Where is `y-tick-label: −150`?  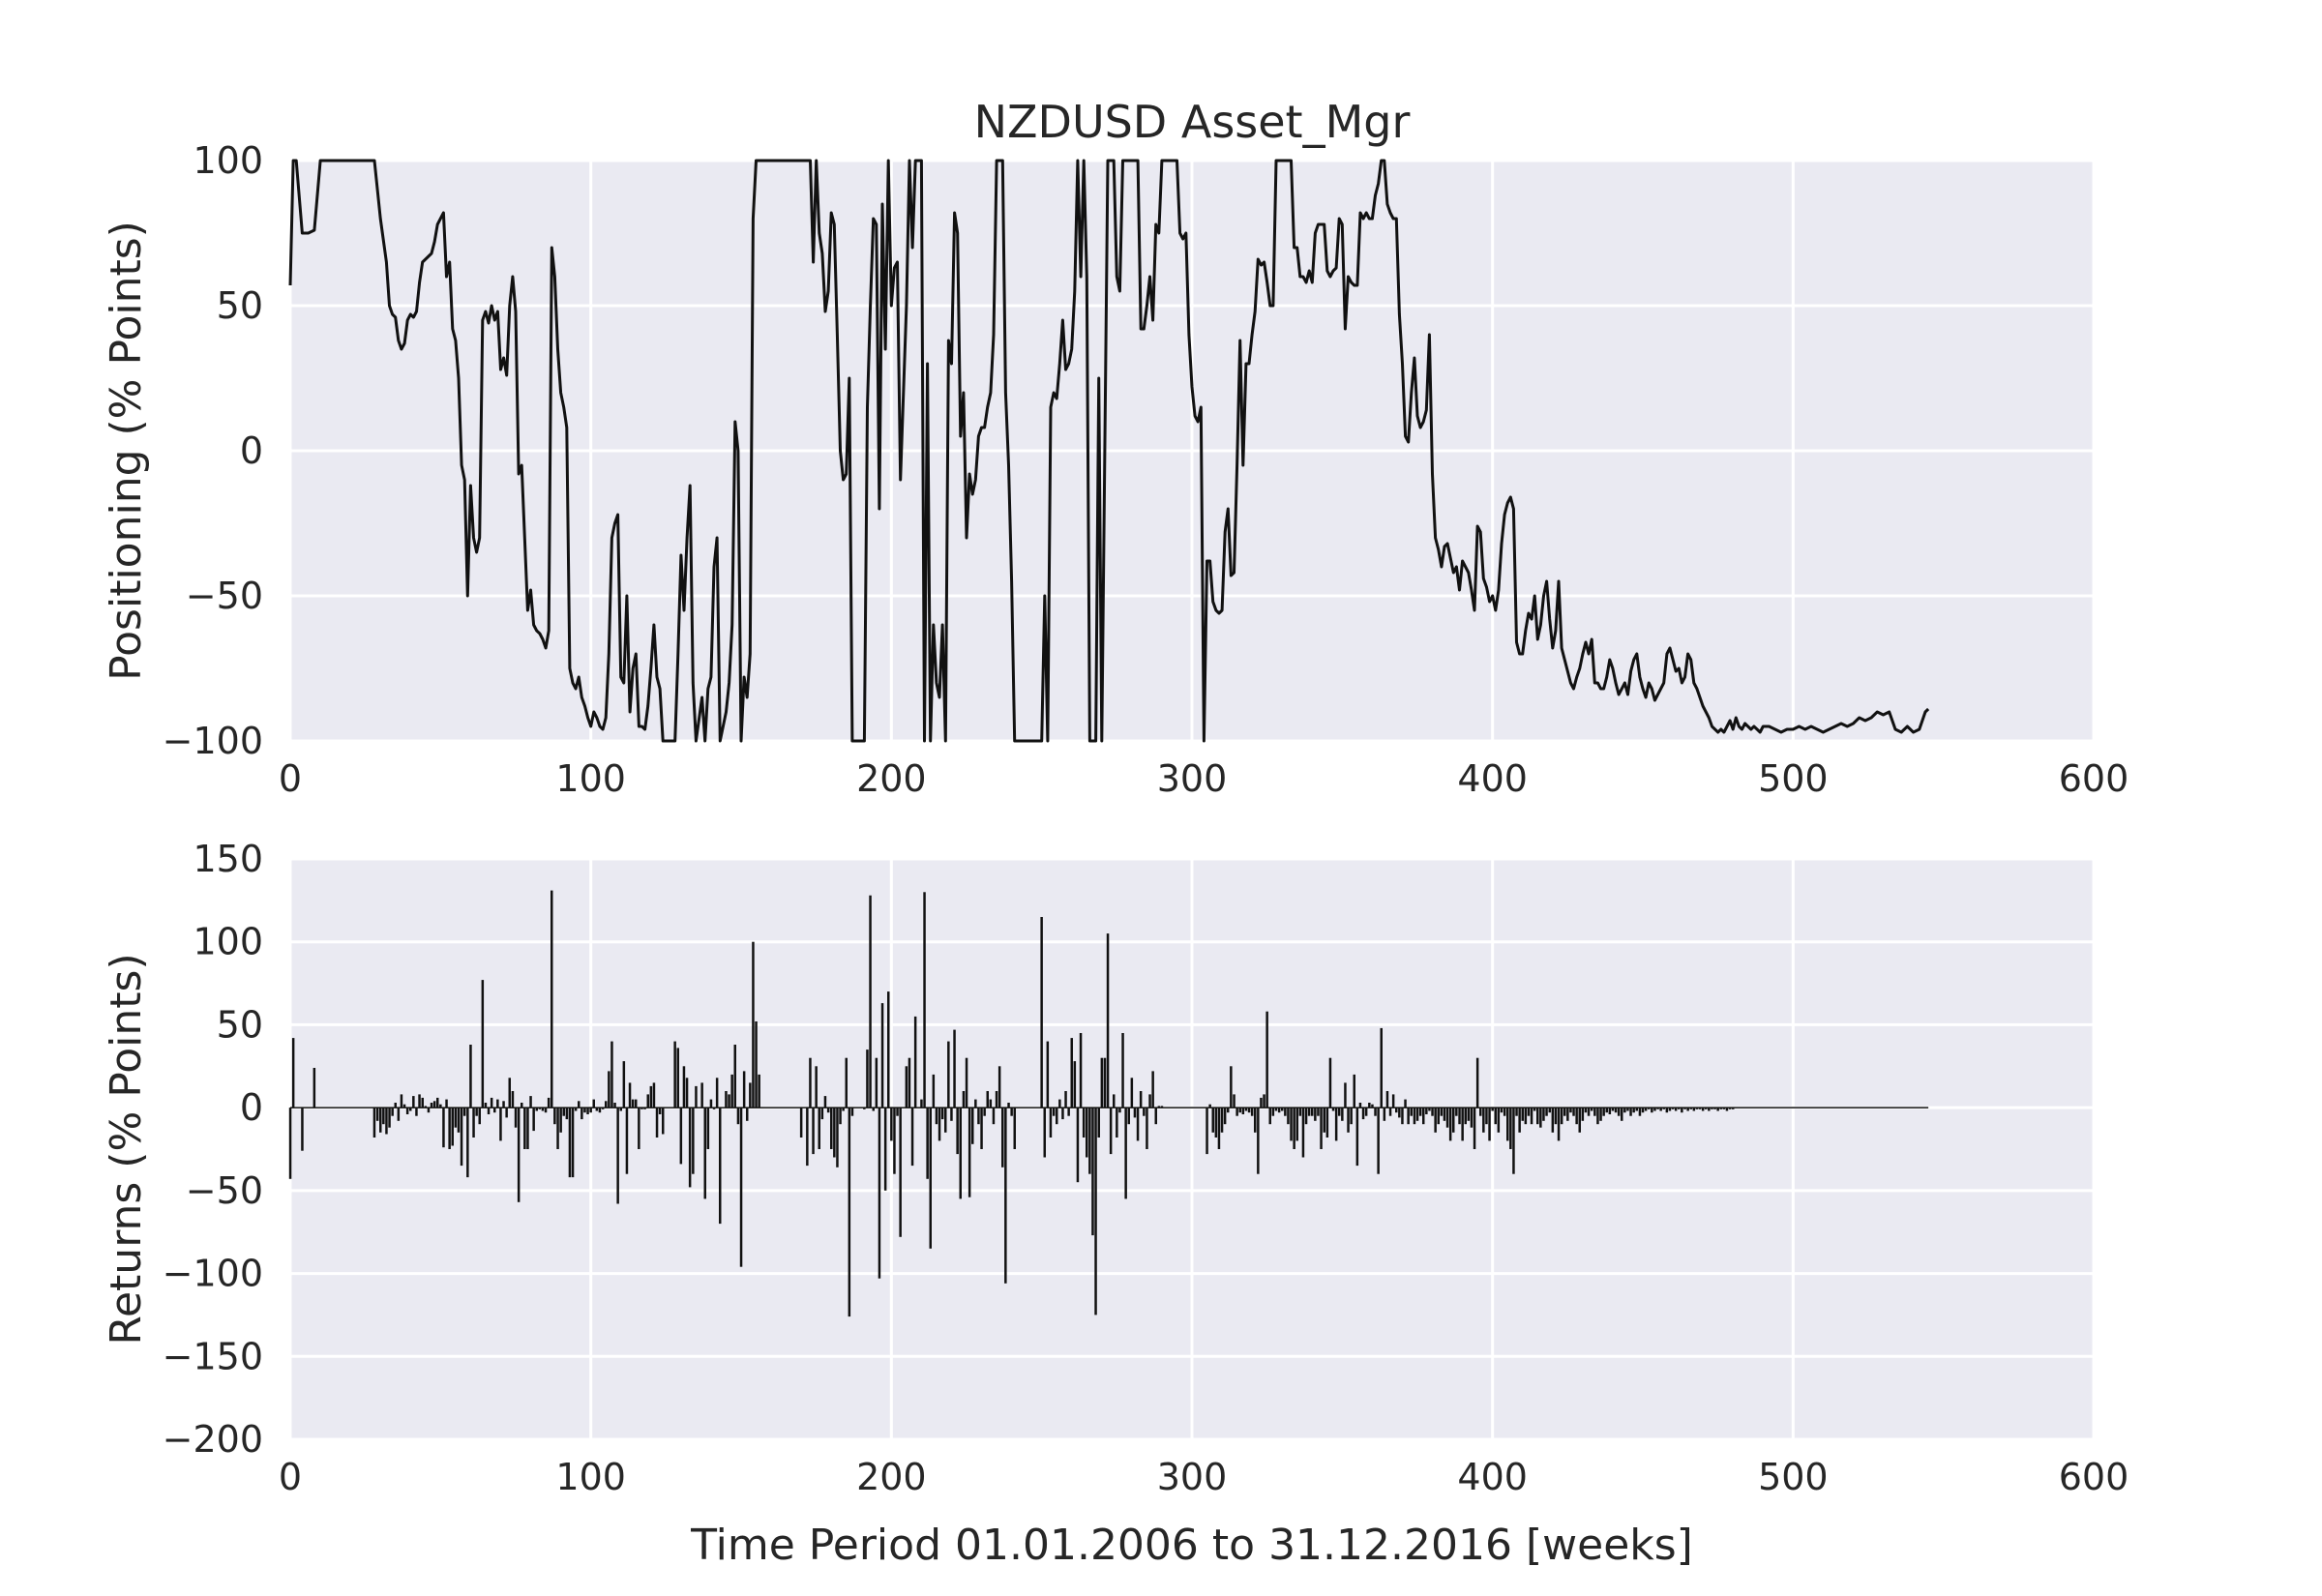
y-tick-label: −150 is located at coordinates (213, 1356).